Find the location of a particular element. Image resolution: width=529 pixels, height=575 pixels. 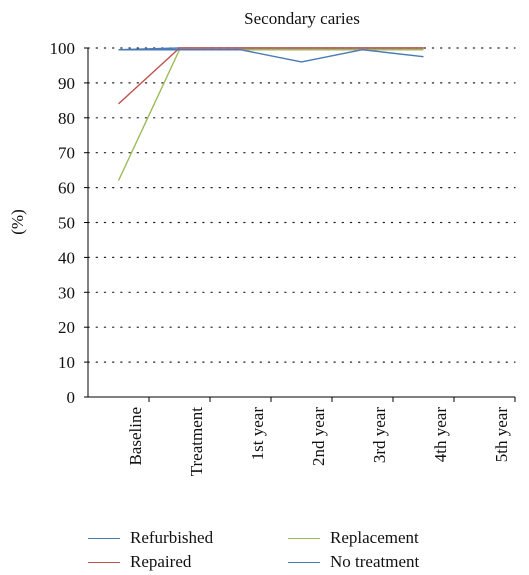

legend-swatch-no-treatment is located at coordinates (304, 562).